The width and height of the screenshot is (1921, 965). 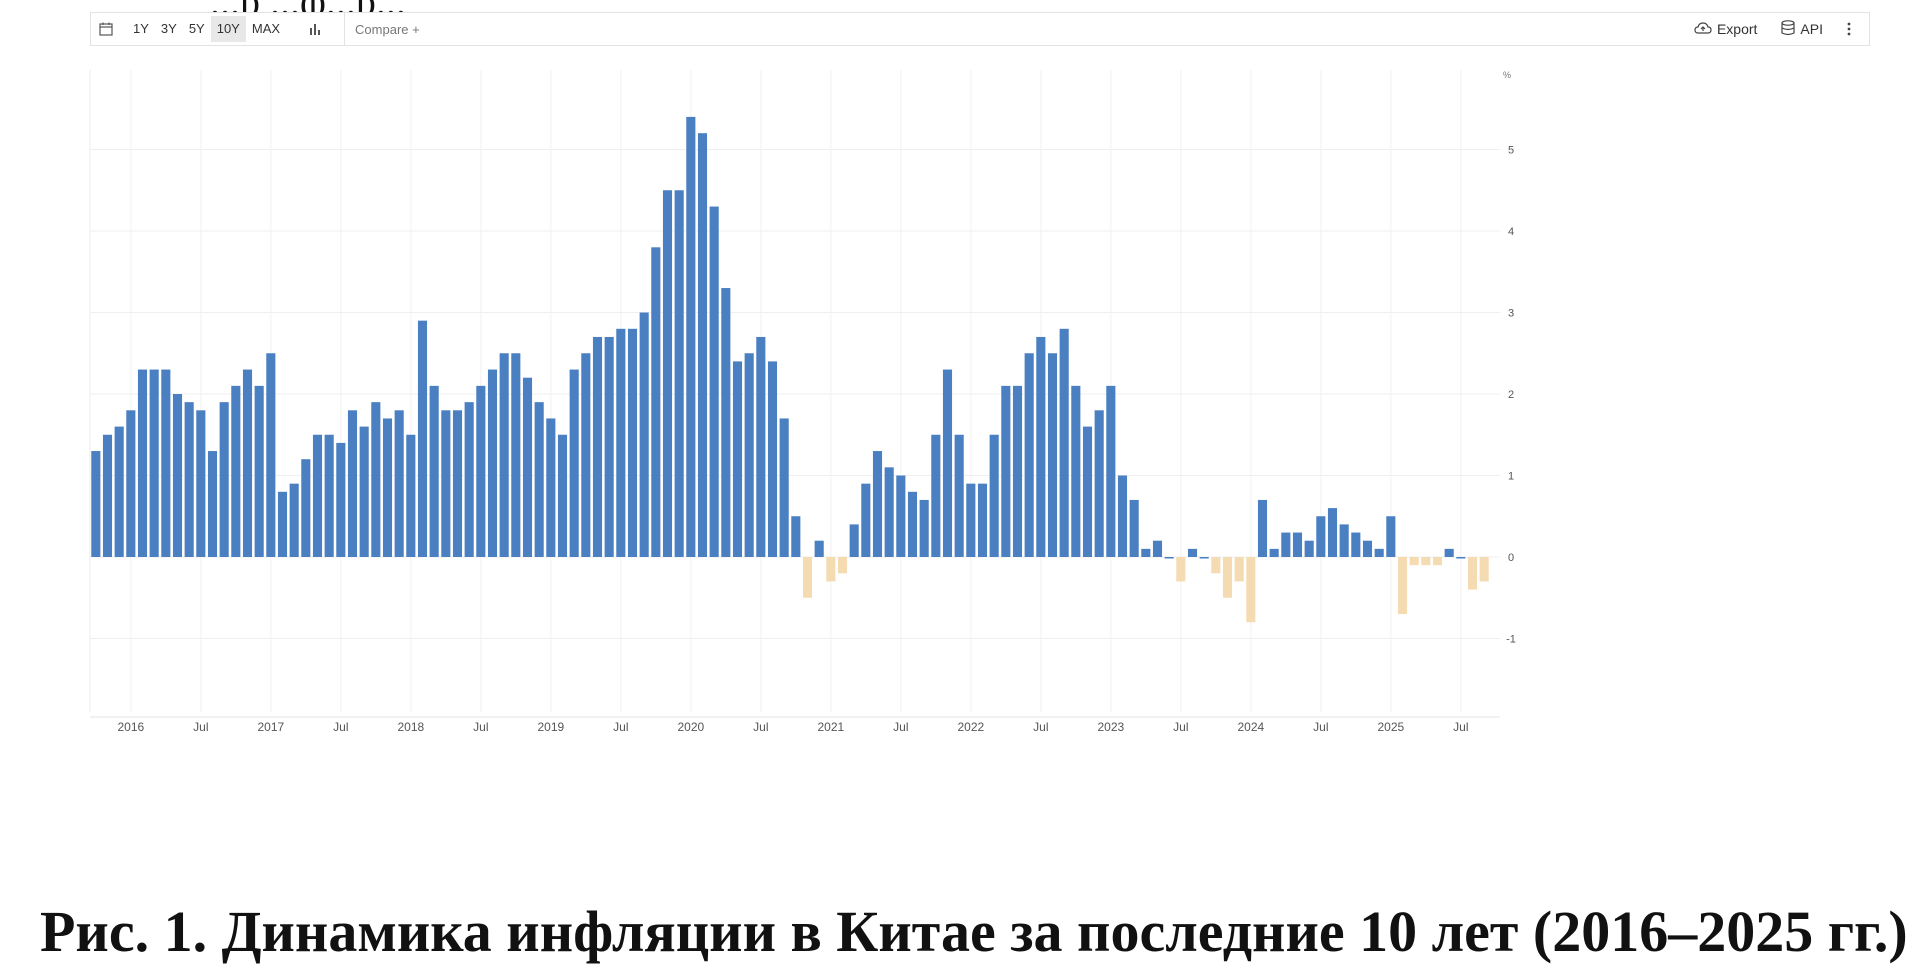 What do you see at coordinates (1511, 232) in the screenshot?
I see `y-tick-label: 4` at bounding box center [1511, 232].